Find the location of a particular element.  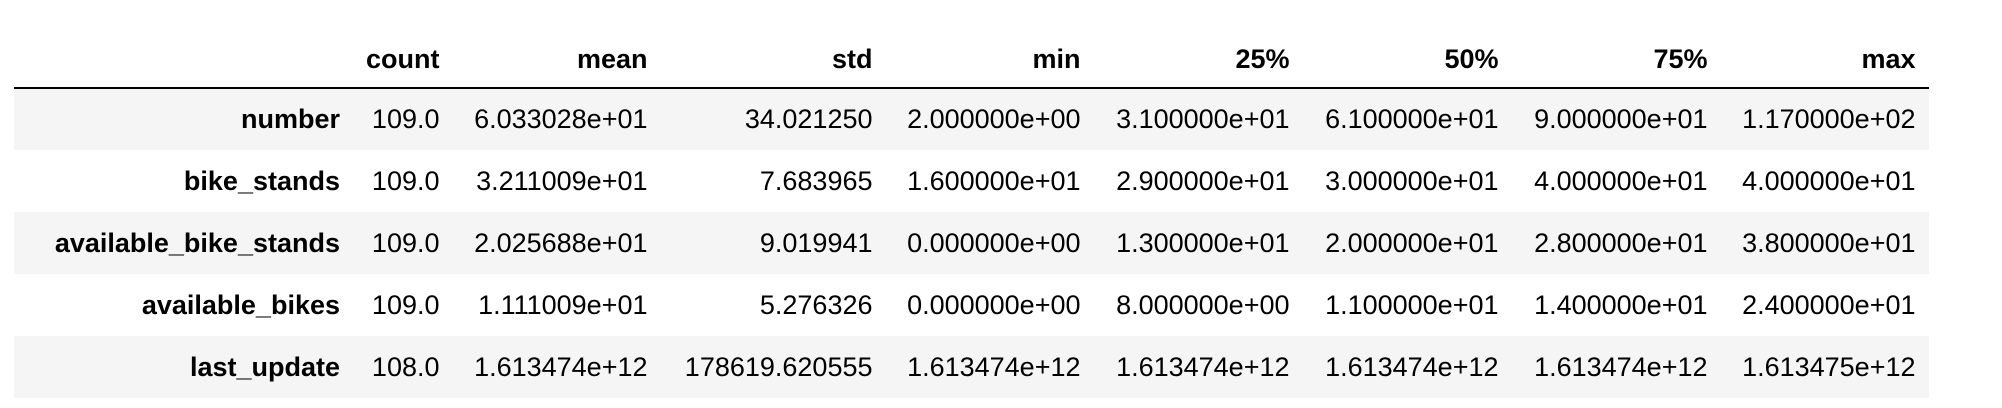

index-header is located at coordinates (183, 60).